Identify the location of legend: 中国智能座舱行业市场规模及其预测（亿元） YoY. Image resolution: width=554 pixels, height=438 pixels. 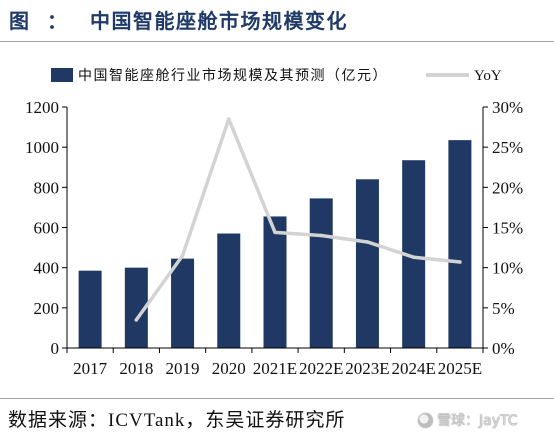
(276, 75).